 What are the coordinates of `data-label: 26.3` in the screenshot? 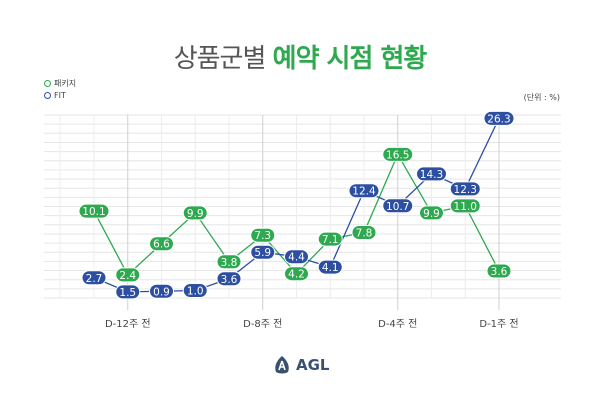 It's located at (498, 119).